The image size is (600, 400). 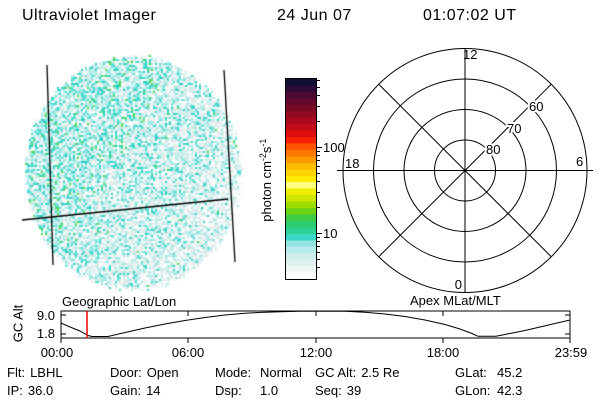 What do you see at coordinates (455, 300) in the screenshot?
I see `caption-apex: Apex MLat/MLT` at bounding box center [455, 300].